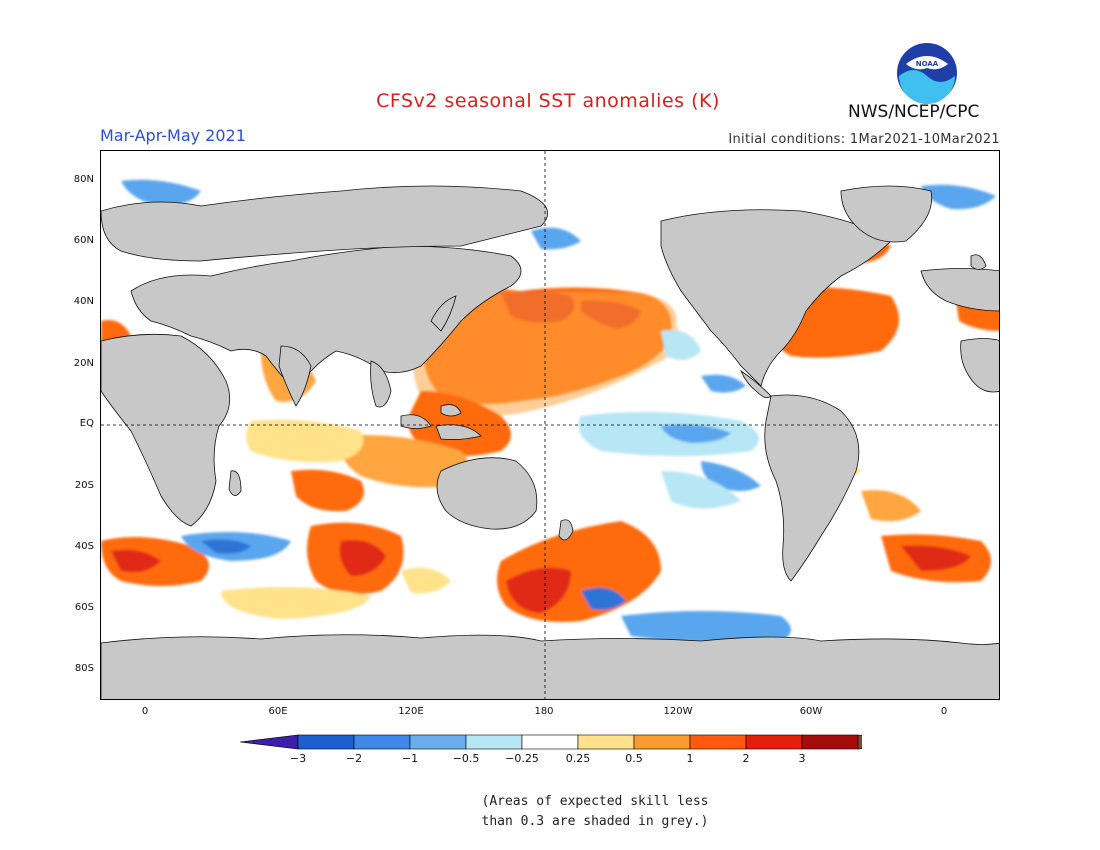  What do you see at coordinates (83, 363) in the screenshot?
I see `lat-label-20n: 20N` at bounding box center [83, 363].